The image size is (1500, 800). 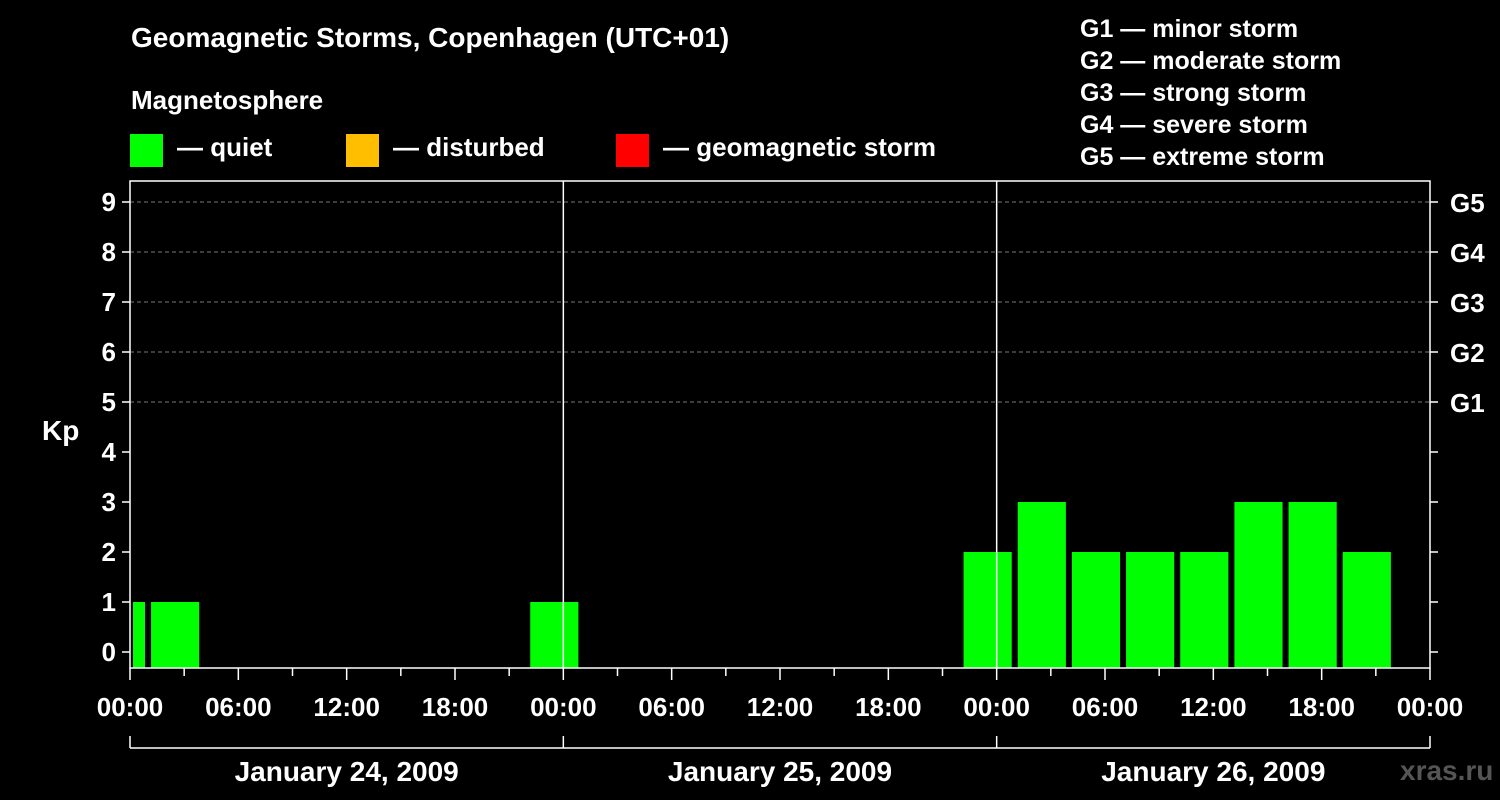 I want to click on storm-scale-g4: G4 — severe storm, so click(x=1194, y=125).